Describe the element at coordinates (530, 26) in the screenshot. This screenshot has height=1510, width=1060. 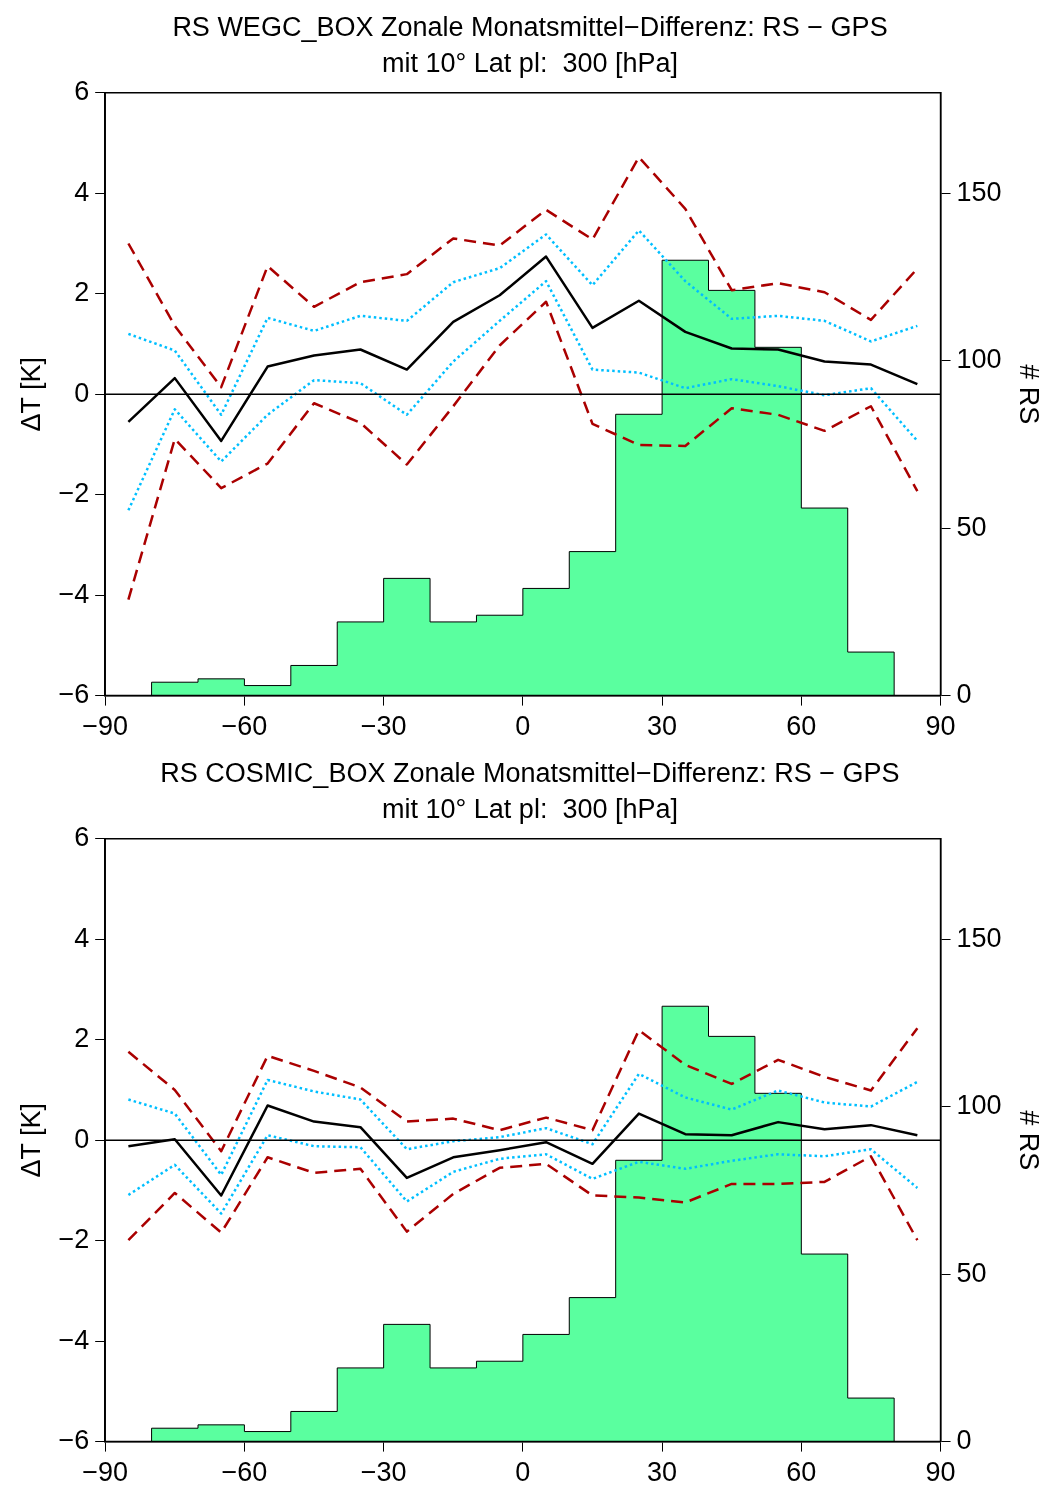
I see `chart-title: RS WEGC_BOX Zonale Monatsmittel−Differenz: RS − GPS` at that location.